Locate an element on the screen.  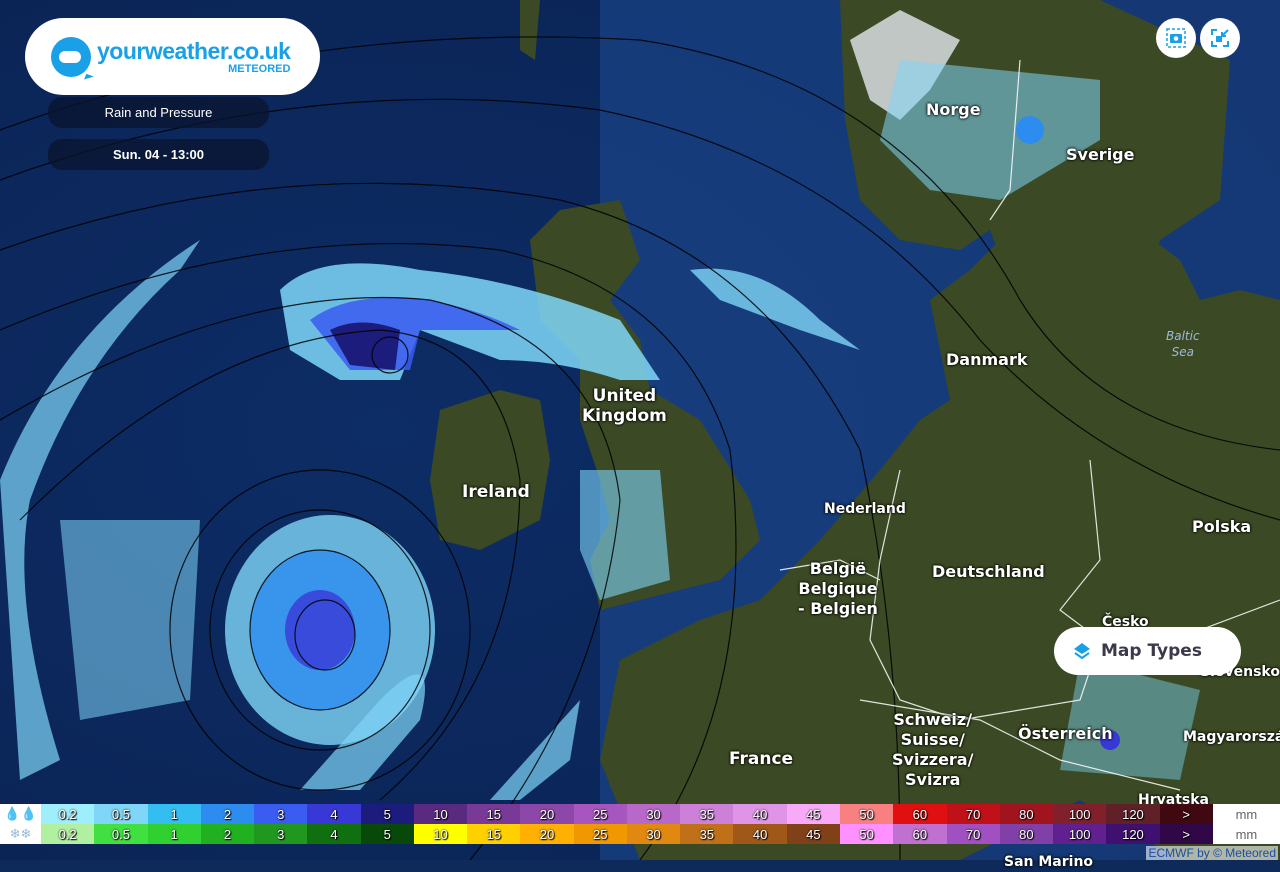
label-polska: Polska is located at coordinates (1222, 526).